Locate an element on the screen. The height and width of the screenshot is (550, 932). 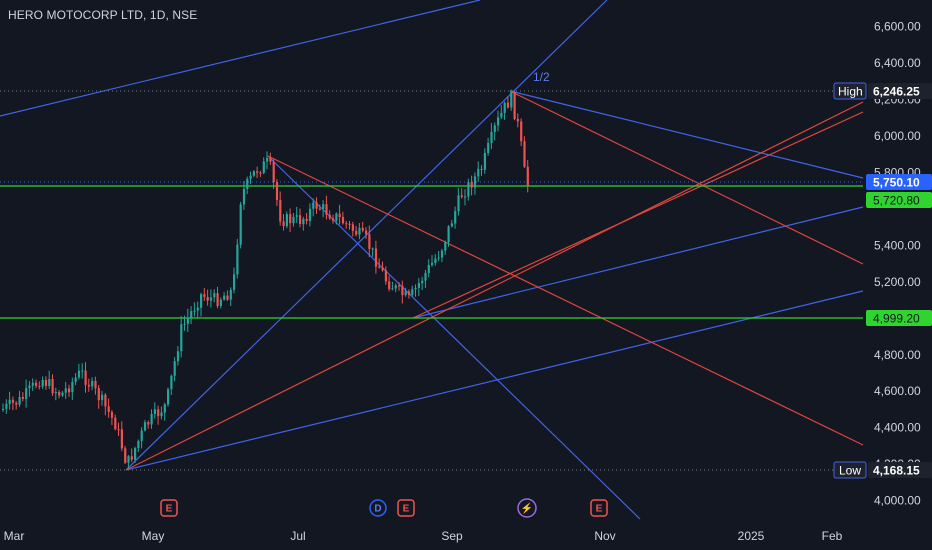
annotation-label: 1/2 is located at coordinates (541, 77).